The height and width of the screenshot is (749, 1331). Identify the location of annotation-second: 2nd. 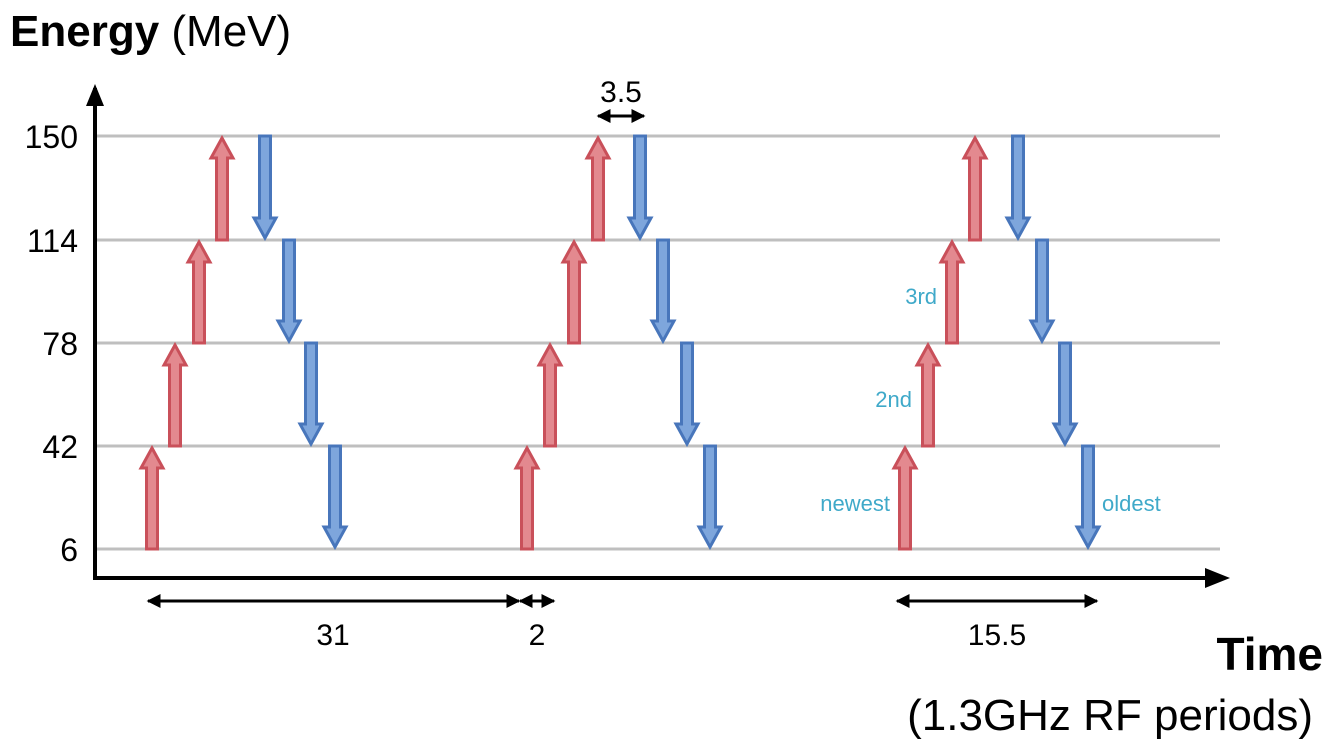
(893, 399).